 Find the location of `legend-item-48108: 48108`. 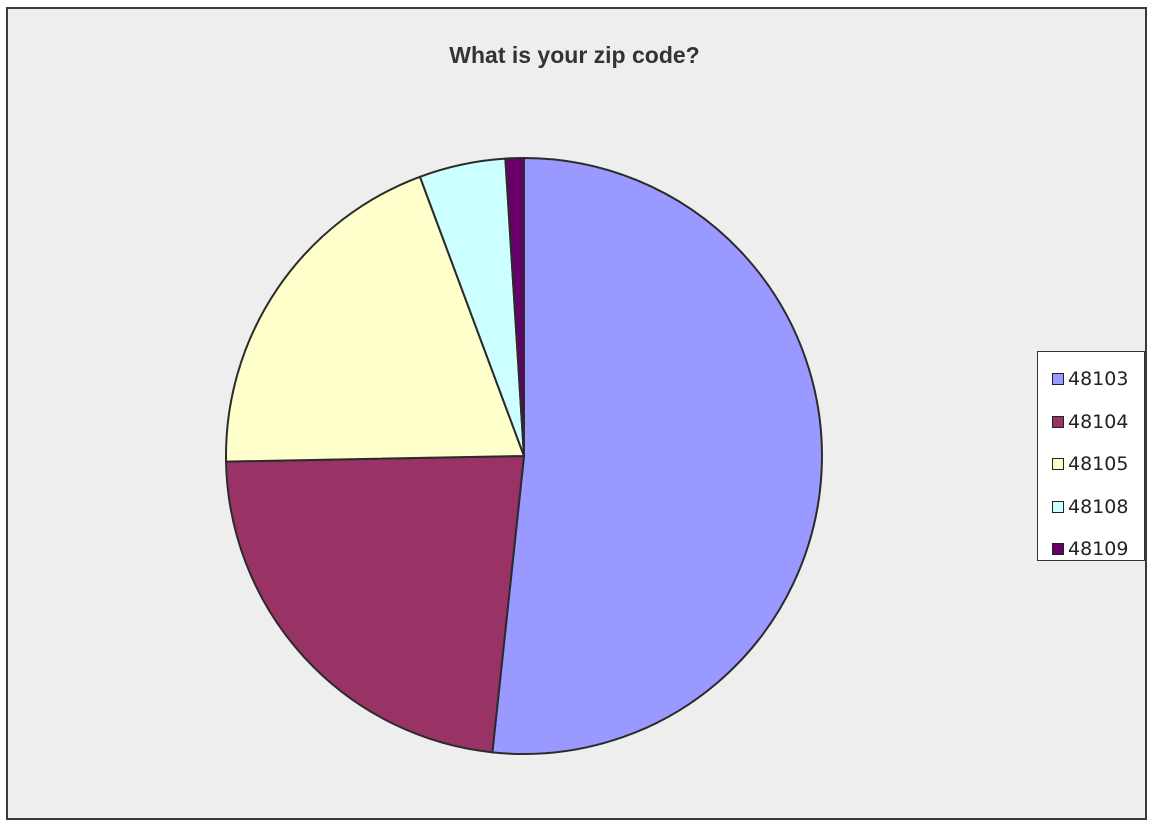

legend-item-48108: 48108 is located at coordinates (1091, 507).